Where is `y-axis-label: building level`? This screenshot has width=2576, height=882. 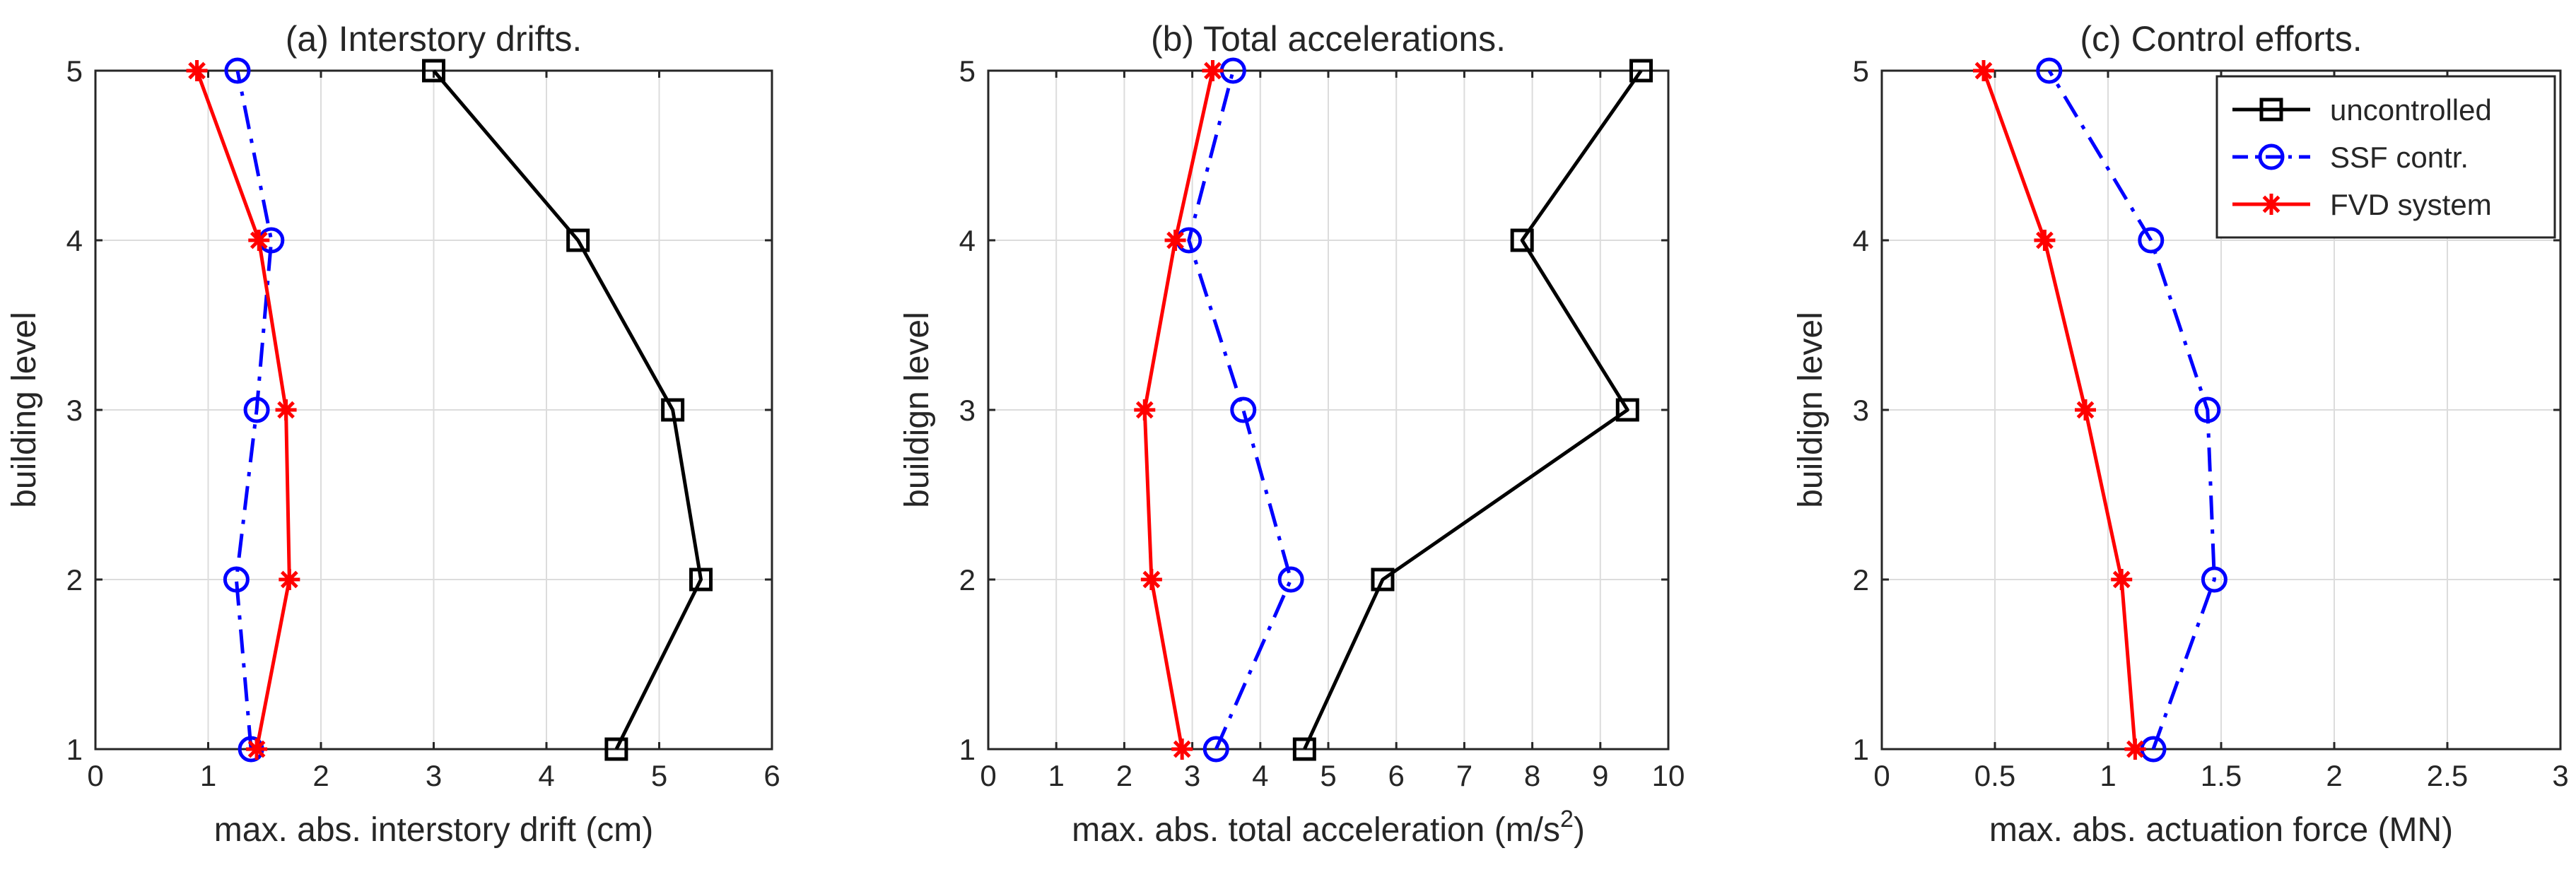 y-axis-label: building level is located at coordinates (24, 410).